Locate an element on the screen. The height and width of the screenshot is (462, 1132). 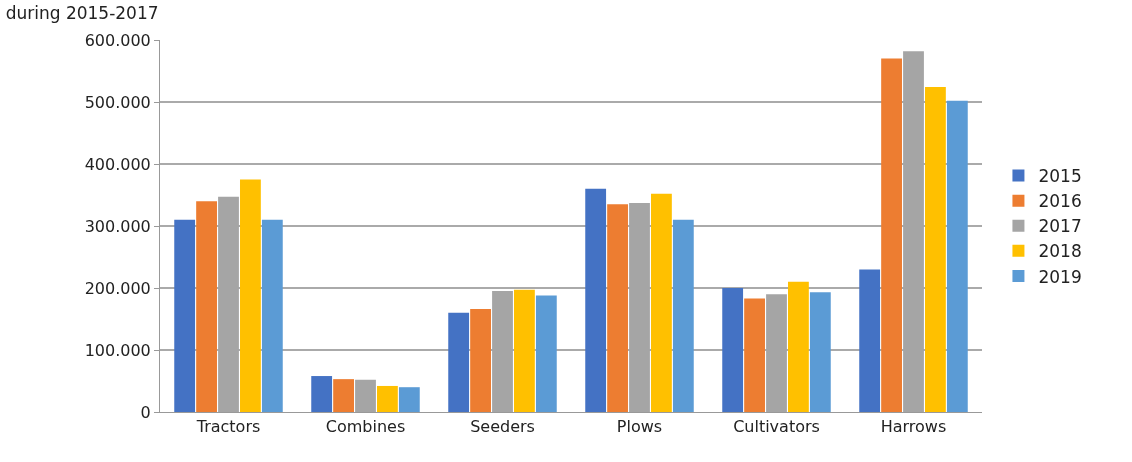
y-tick-label: 300.000 is located at coordinates (117, 226).